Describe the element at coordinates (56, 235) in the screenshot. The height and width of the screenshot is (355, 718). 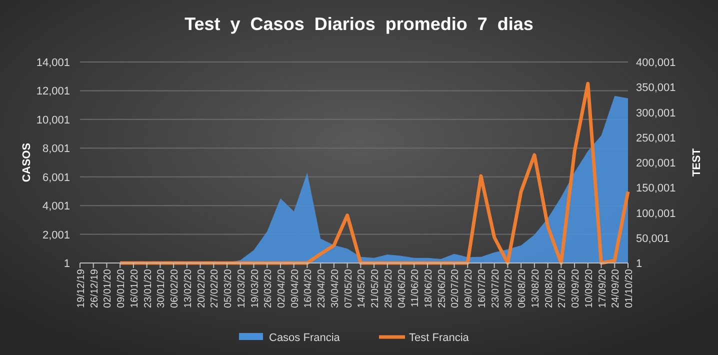
I see `y-tick-label: 2,001` at that location.